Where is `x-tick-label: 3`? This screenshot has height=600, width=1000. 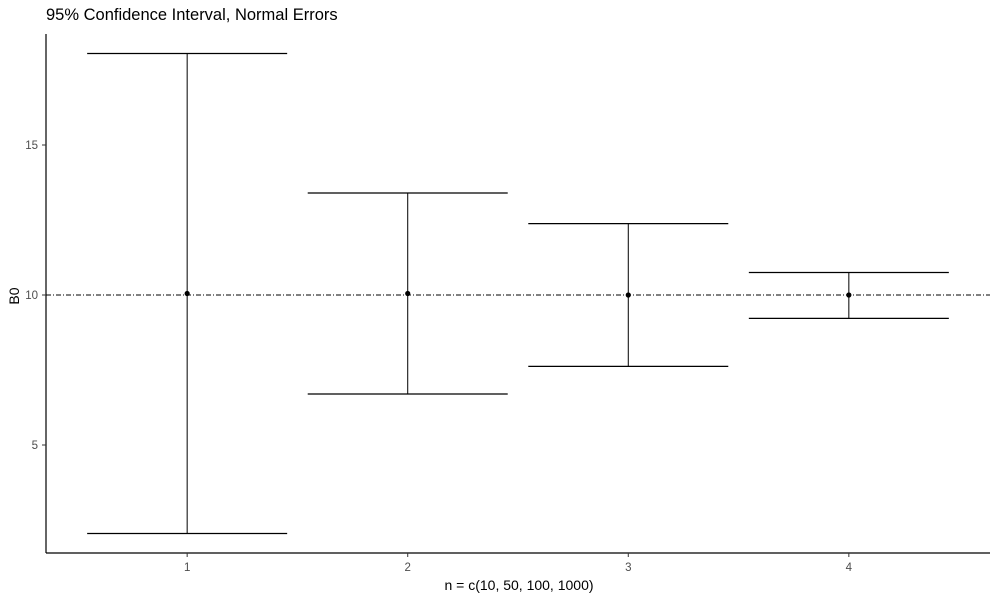
x-tick-label: 3 is located at coordinates (628, 568).